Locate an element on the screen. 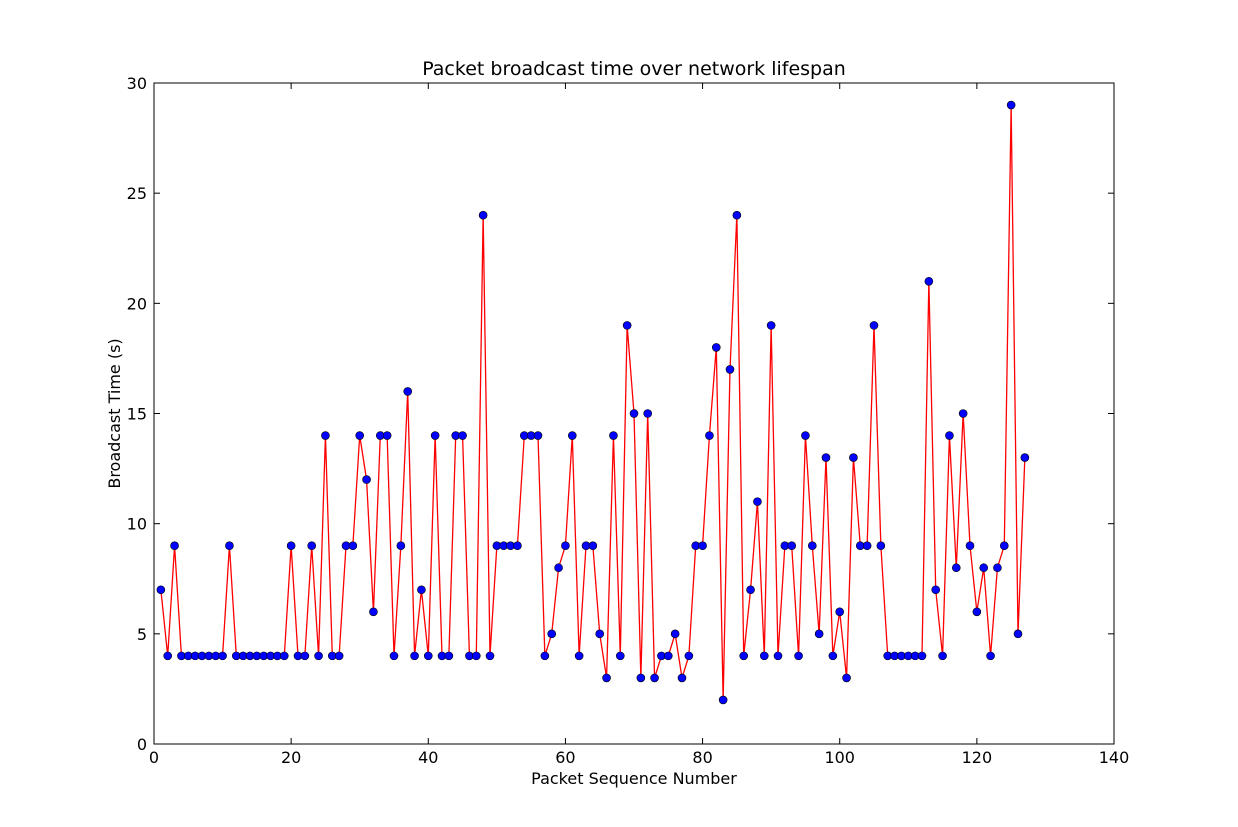 This screenshot has height=827, width=1238. y-tick-label: 15 is located at coordinates (137, 414).